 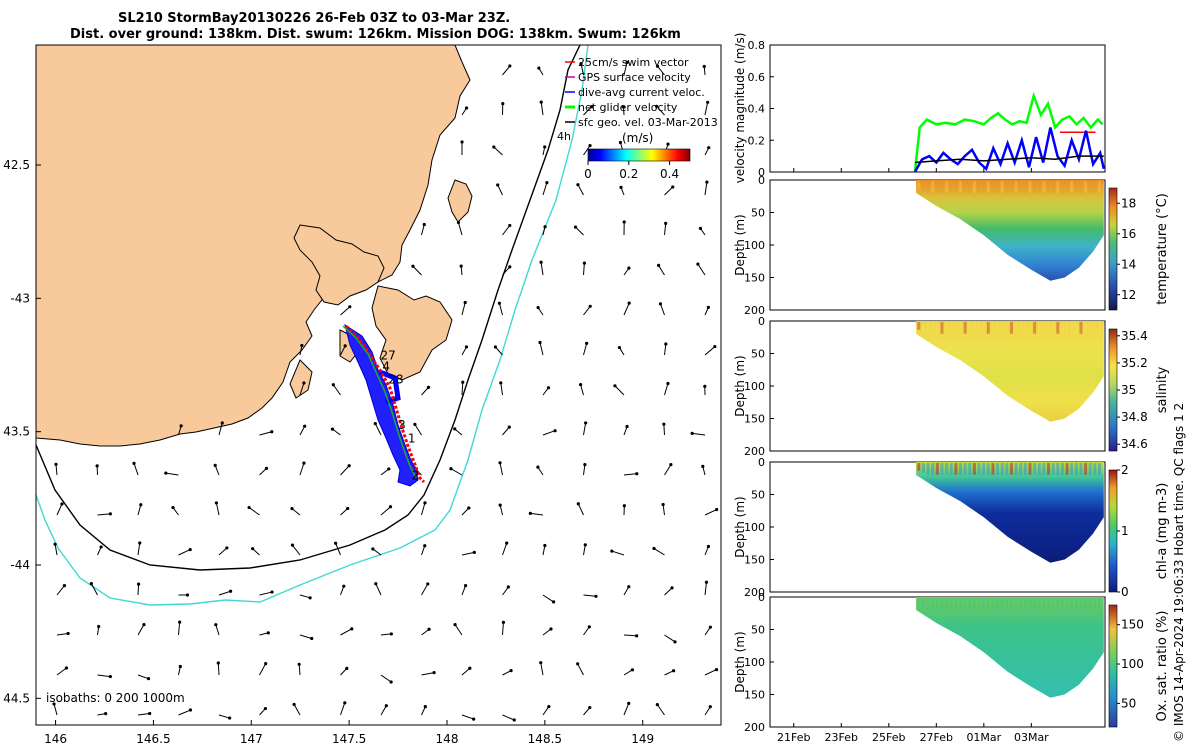 What do you see at coordinates (1128, 295) in the screenshot?
I see `depth-cb-tick-label: 12` at bounding box center [1128, 295].